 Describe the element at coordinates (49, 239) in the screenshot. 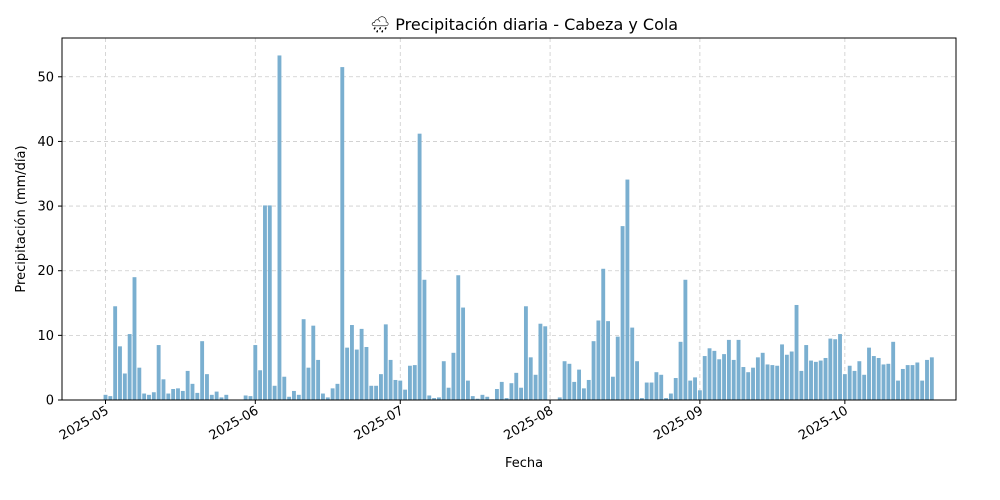

I see `y-axis: 0 10 20 30 40 50` at that location.